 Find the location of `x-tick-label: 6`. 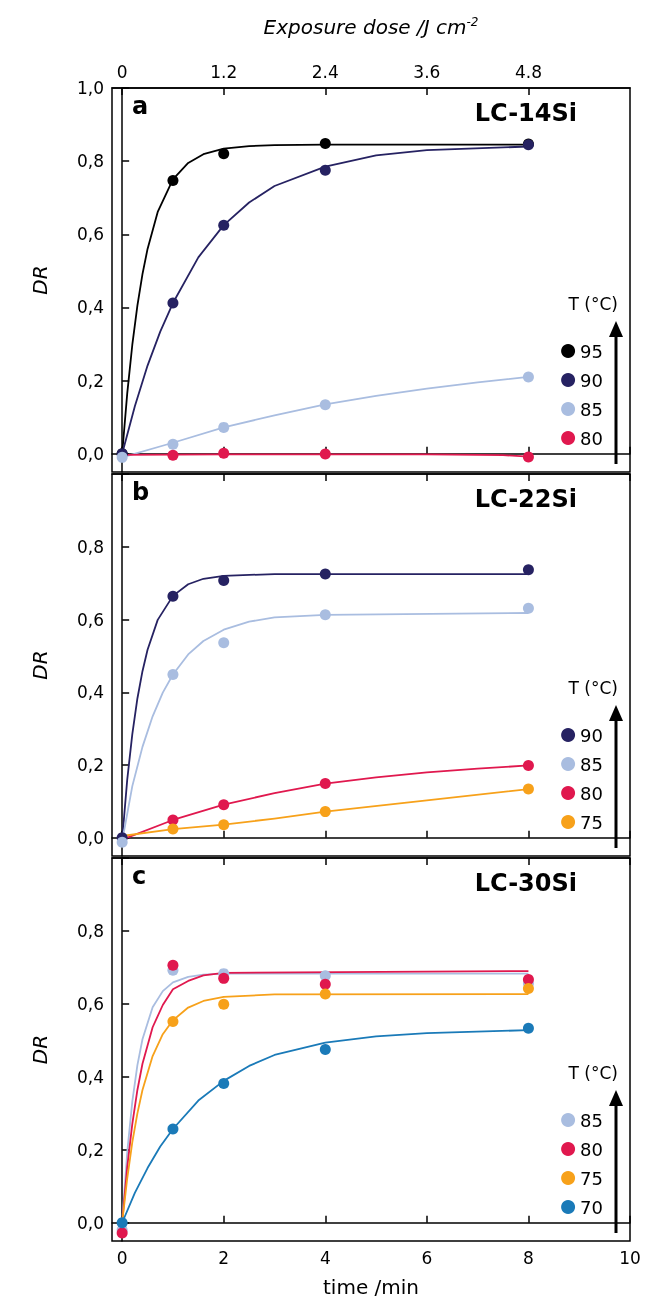

x-tick-label: 6 is located at coordinates (427, 1257).